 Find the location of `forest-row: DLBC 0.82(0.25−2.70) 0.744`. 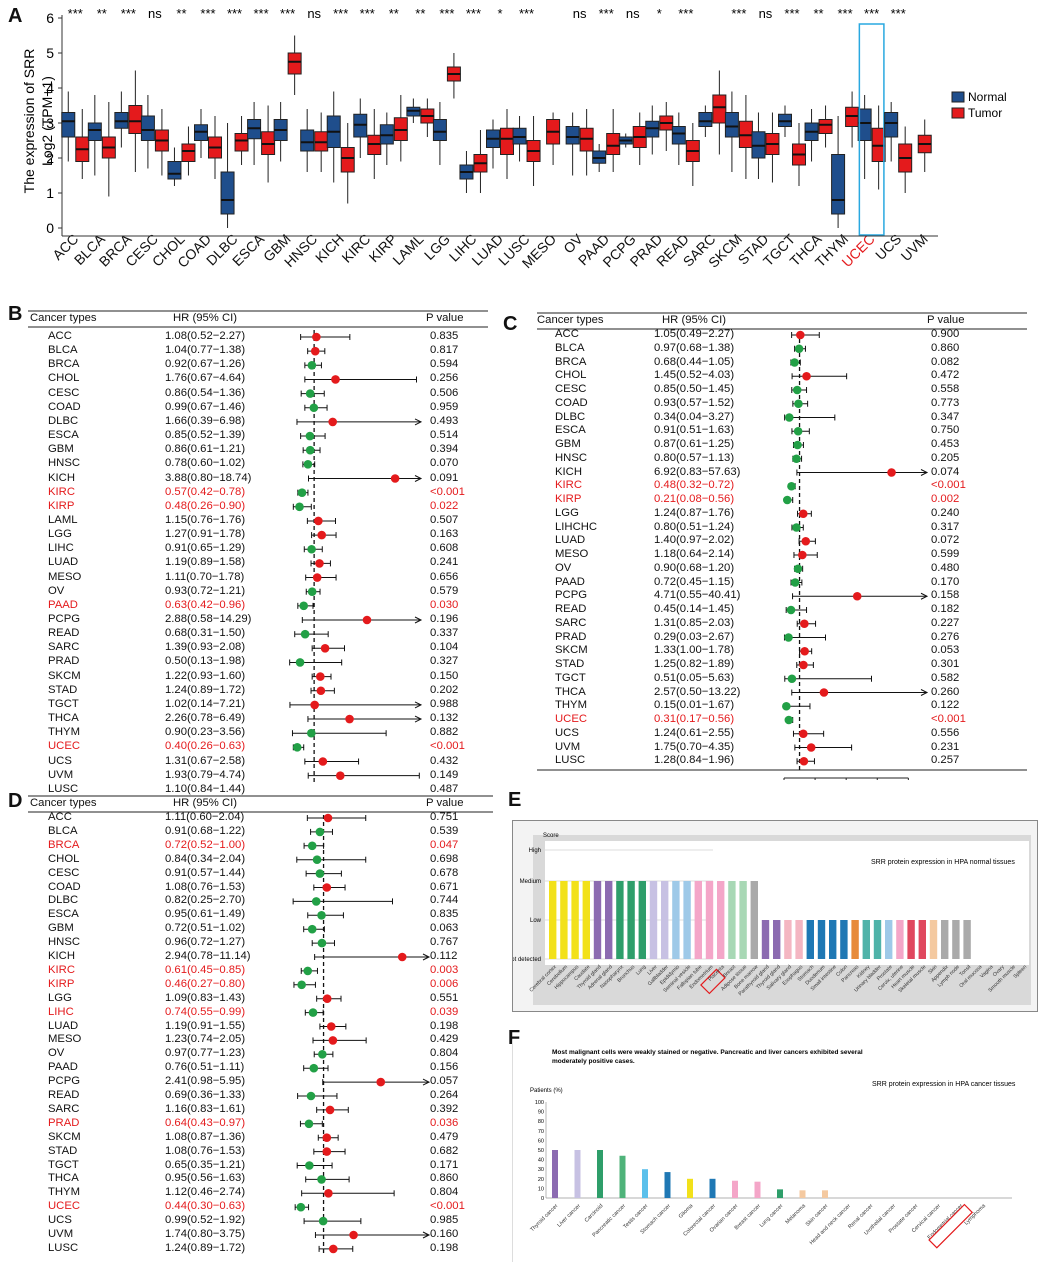

forest-row: DLBC 0.82(0.25−2.70) 0.744 is located at coordinates (260, 901).